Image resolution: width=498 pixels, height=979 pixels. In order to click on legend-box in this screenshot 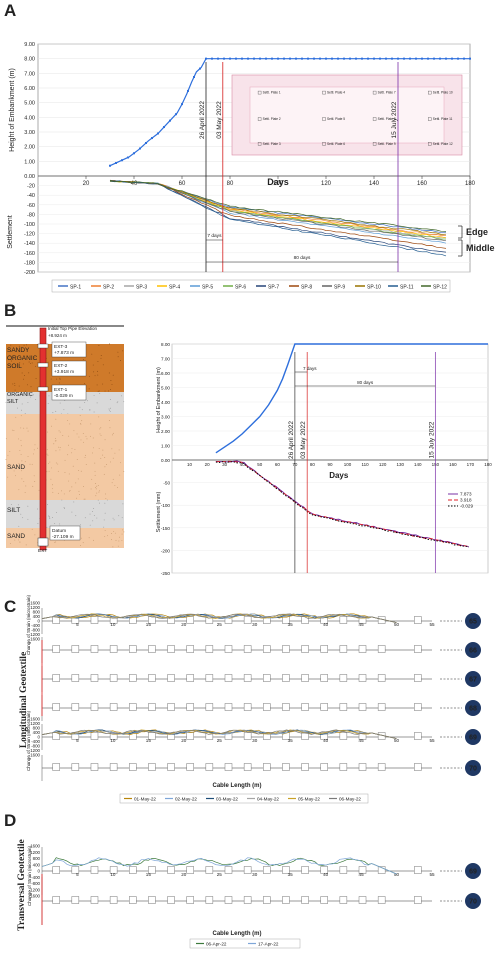, I will do `click(251, 286)`.